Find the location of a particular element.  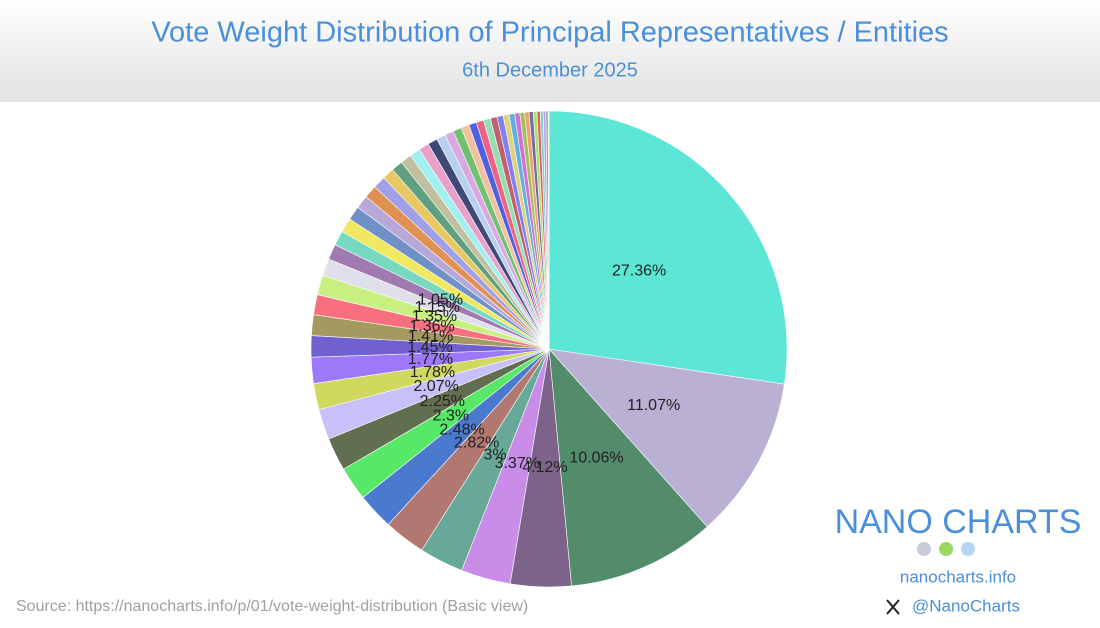

slice-label: 1.45% is located at coordinates (429, 347).